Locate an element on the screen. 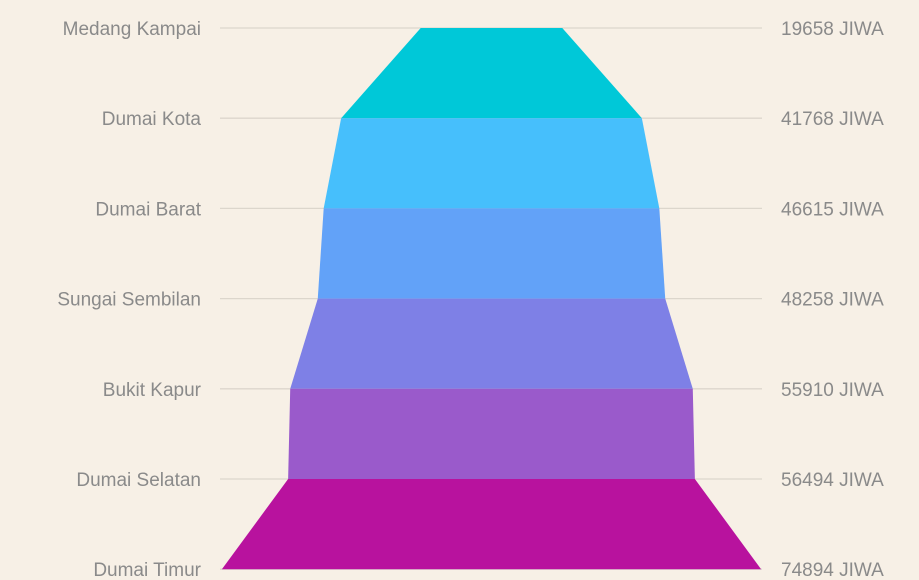 This screenshot has height=580, width=919. category-label: Bukit Kapur is located at coordinates (152, 390).